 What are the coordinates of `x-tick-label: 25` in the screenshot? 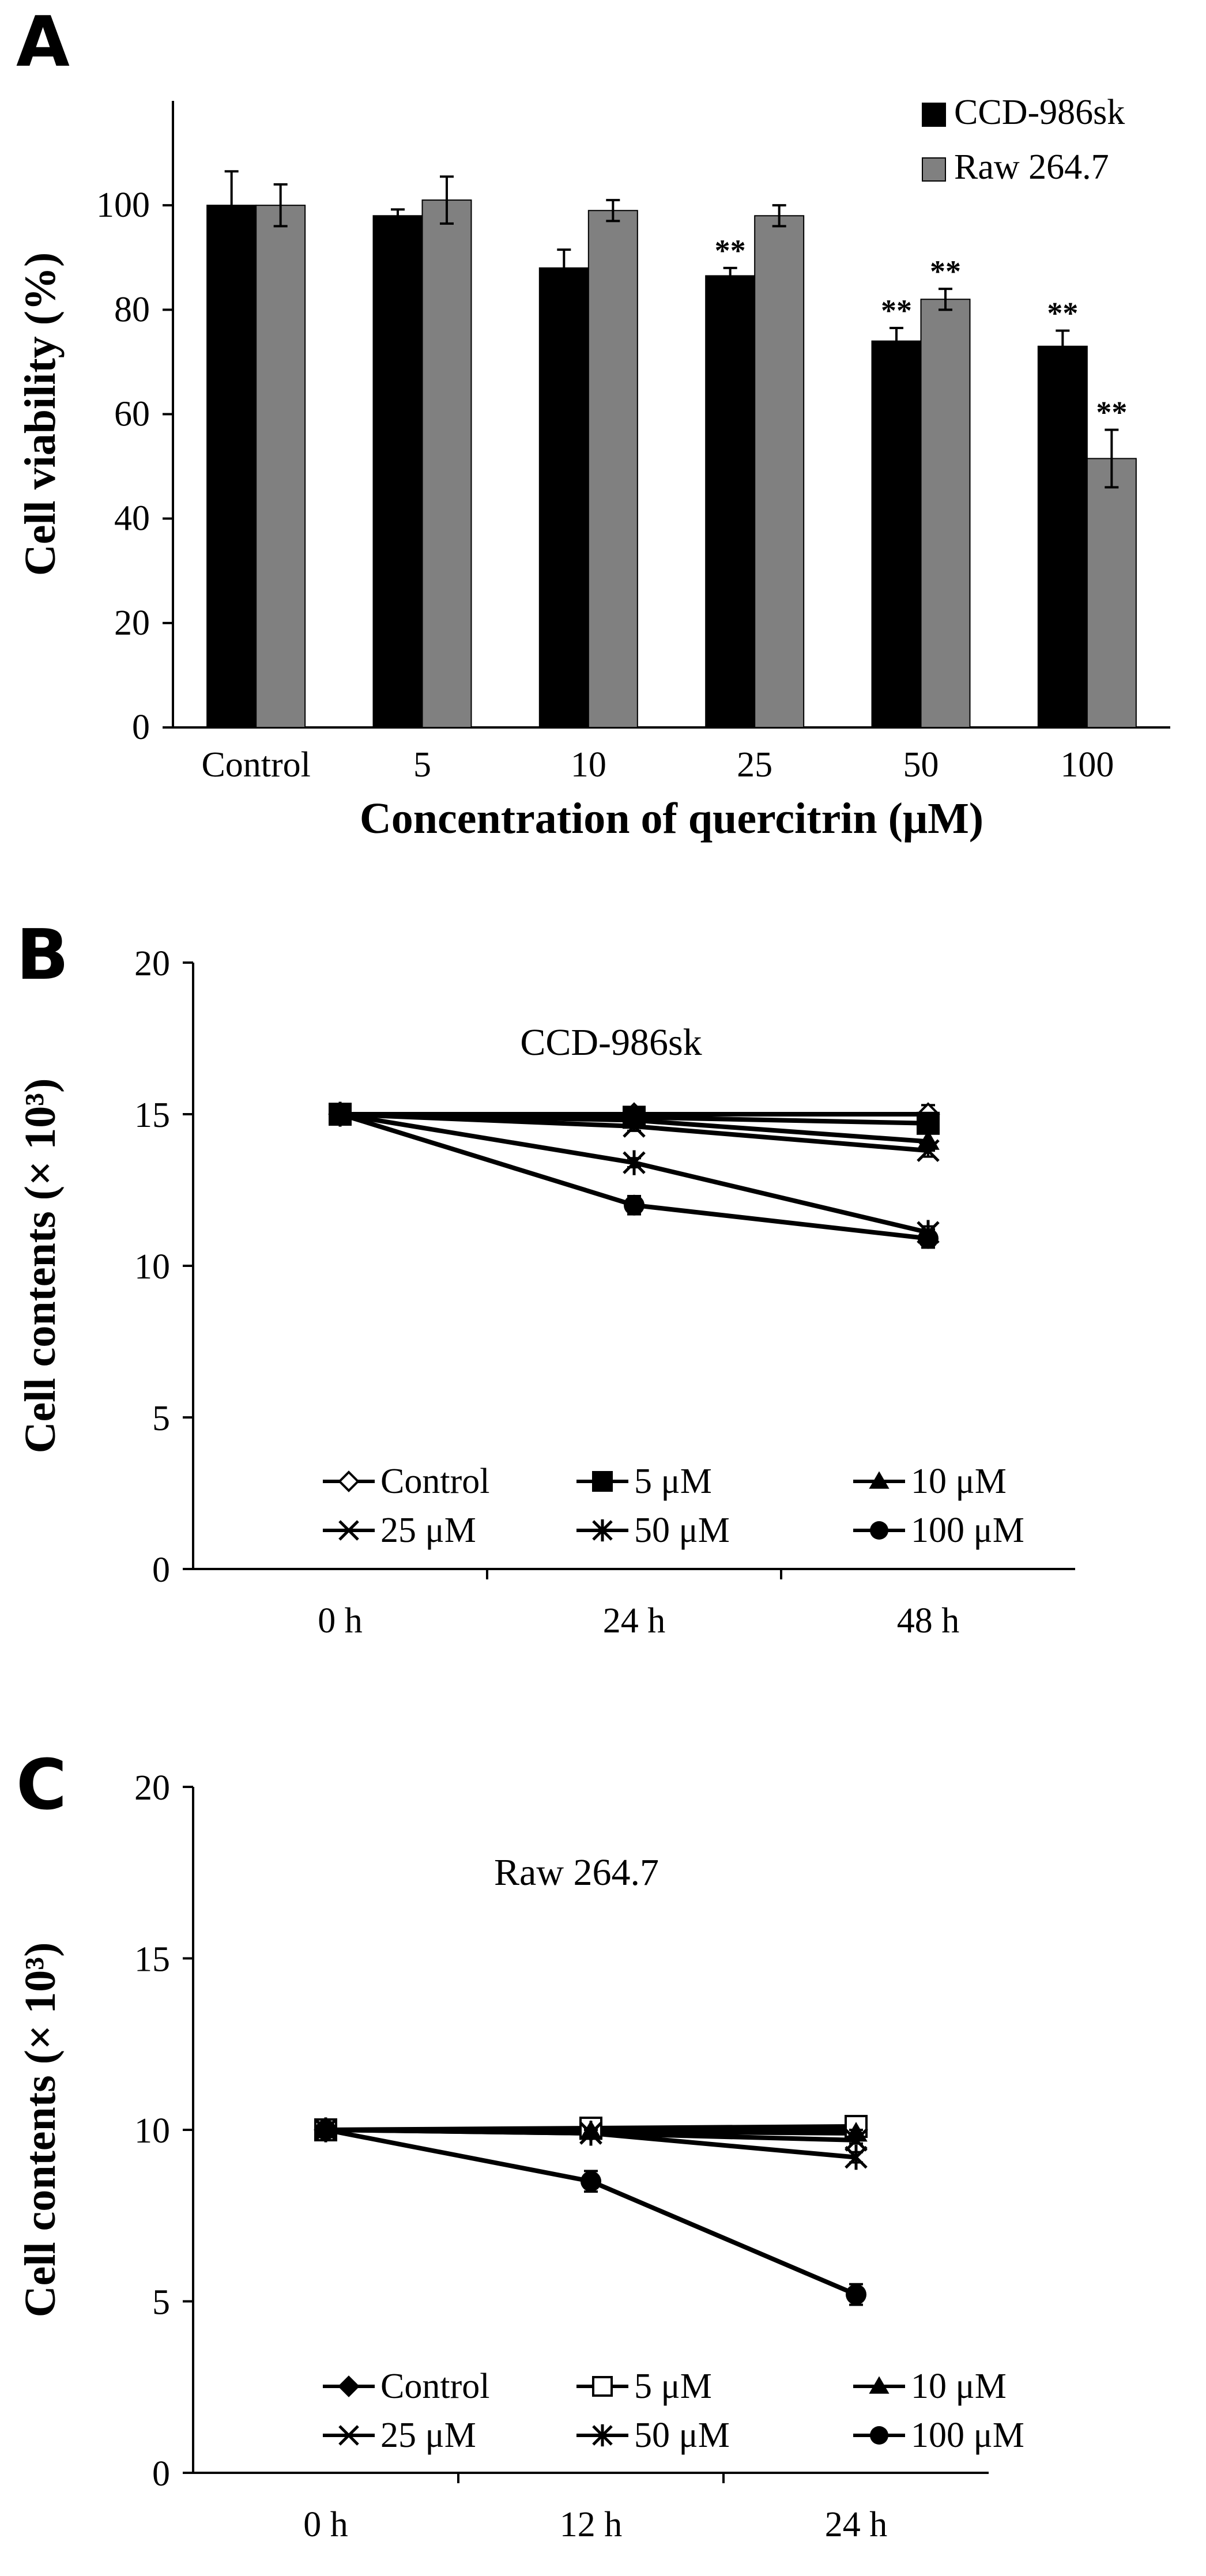 It's located at (754, 765).